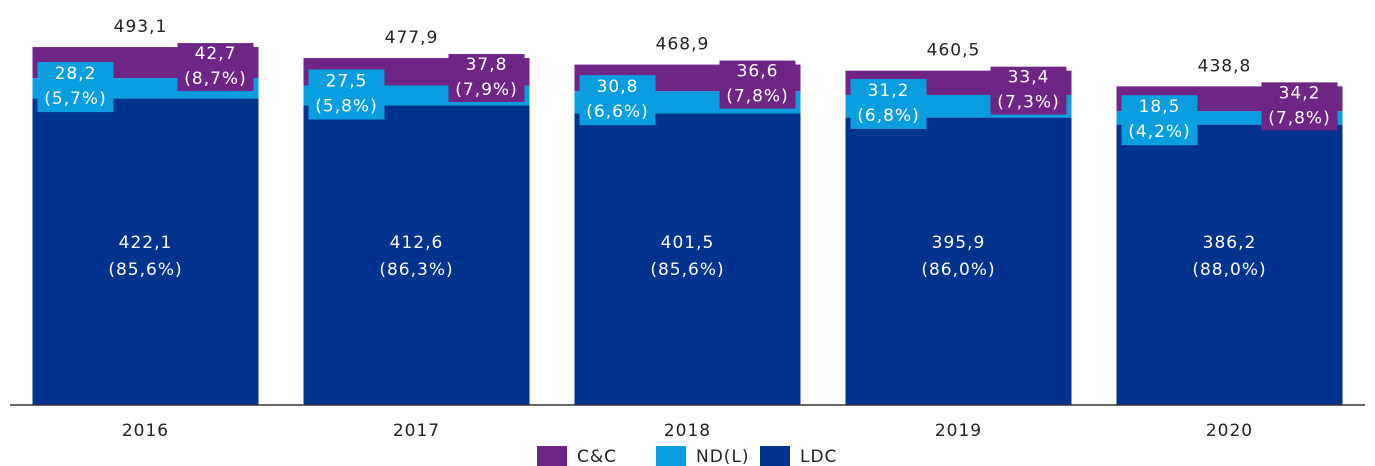 The image size is (1375, 466). I want to click on x-tick-label: 2019, so click(958, 431).